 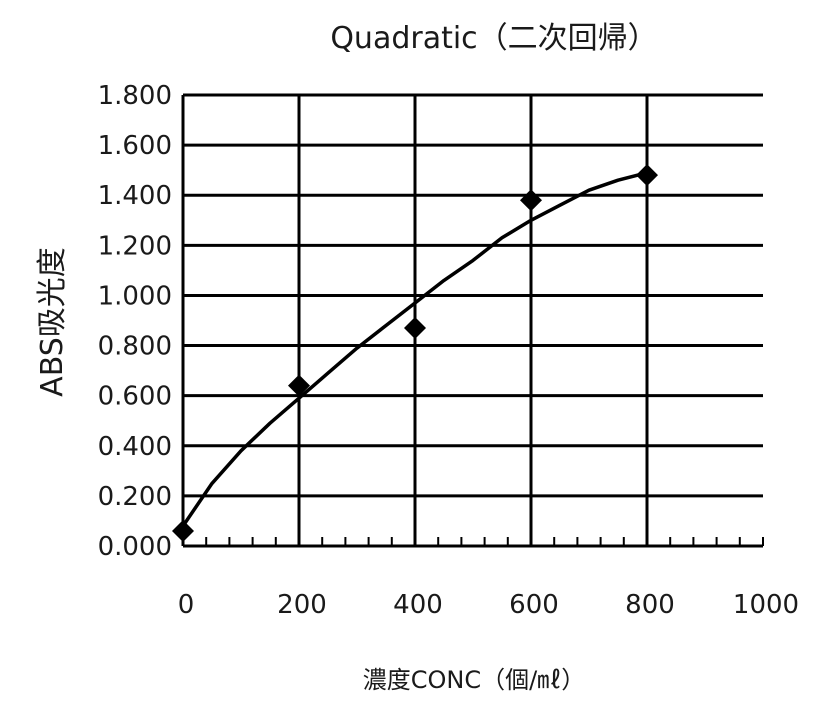 What do you see at coordinates (474, 680) in the screenshot?
I see `x-axis-label: 濃度CONC（個/㎖）` at bounding box center [474, 680].